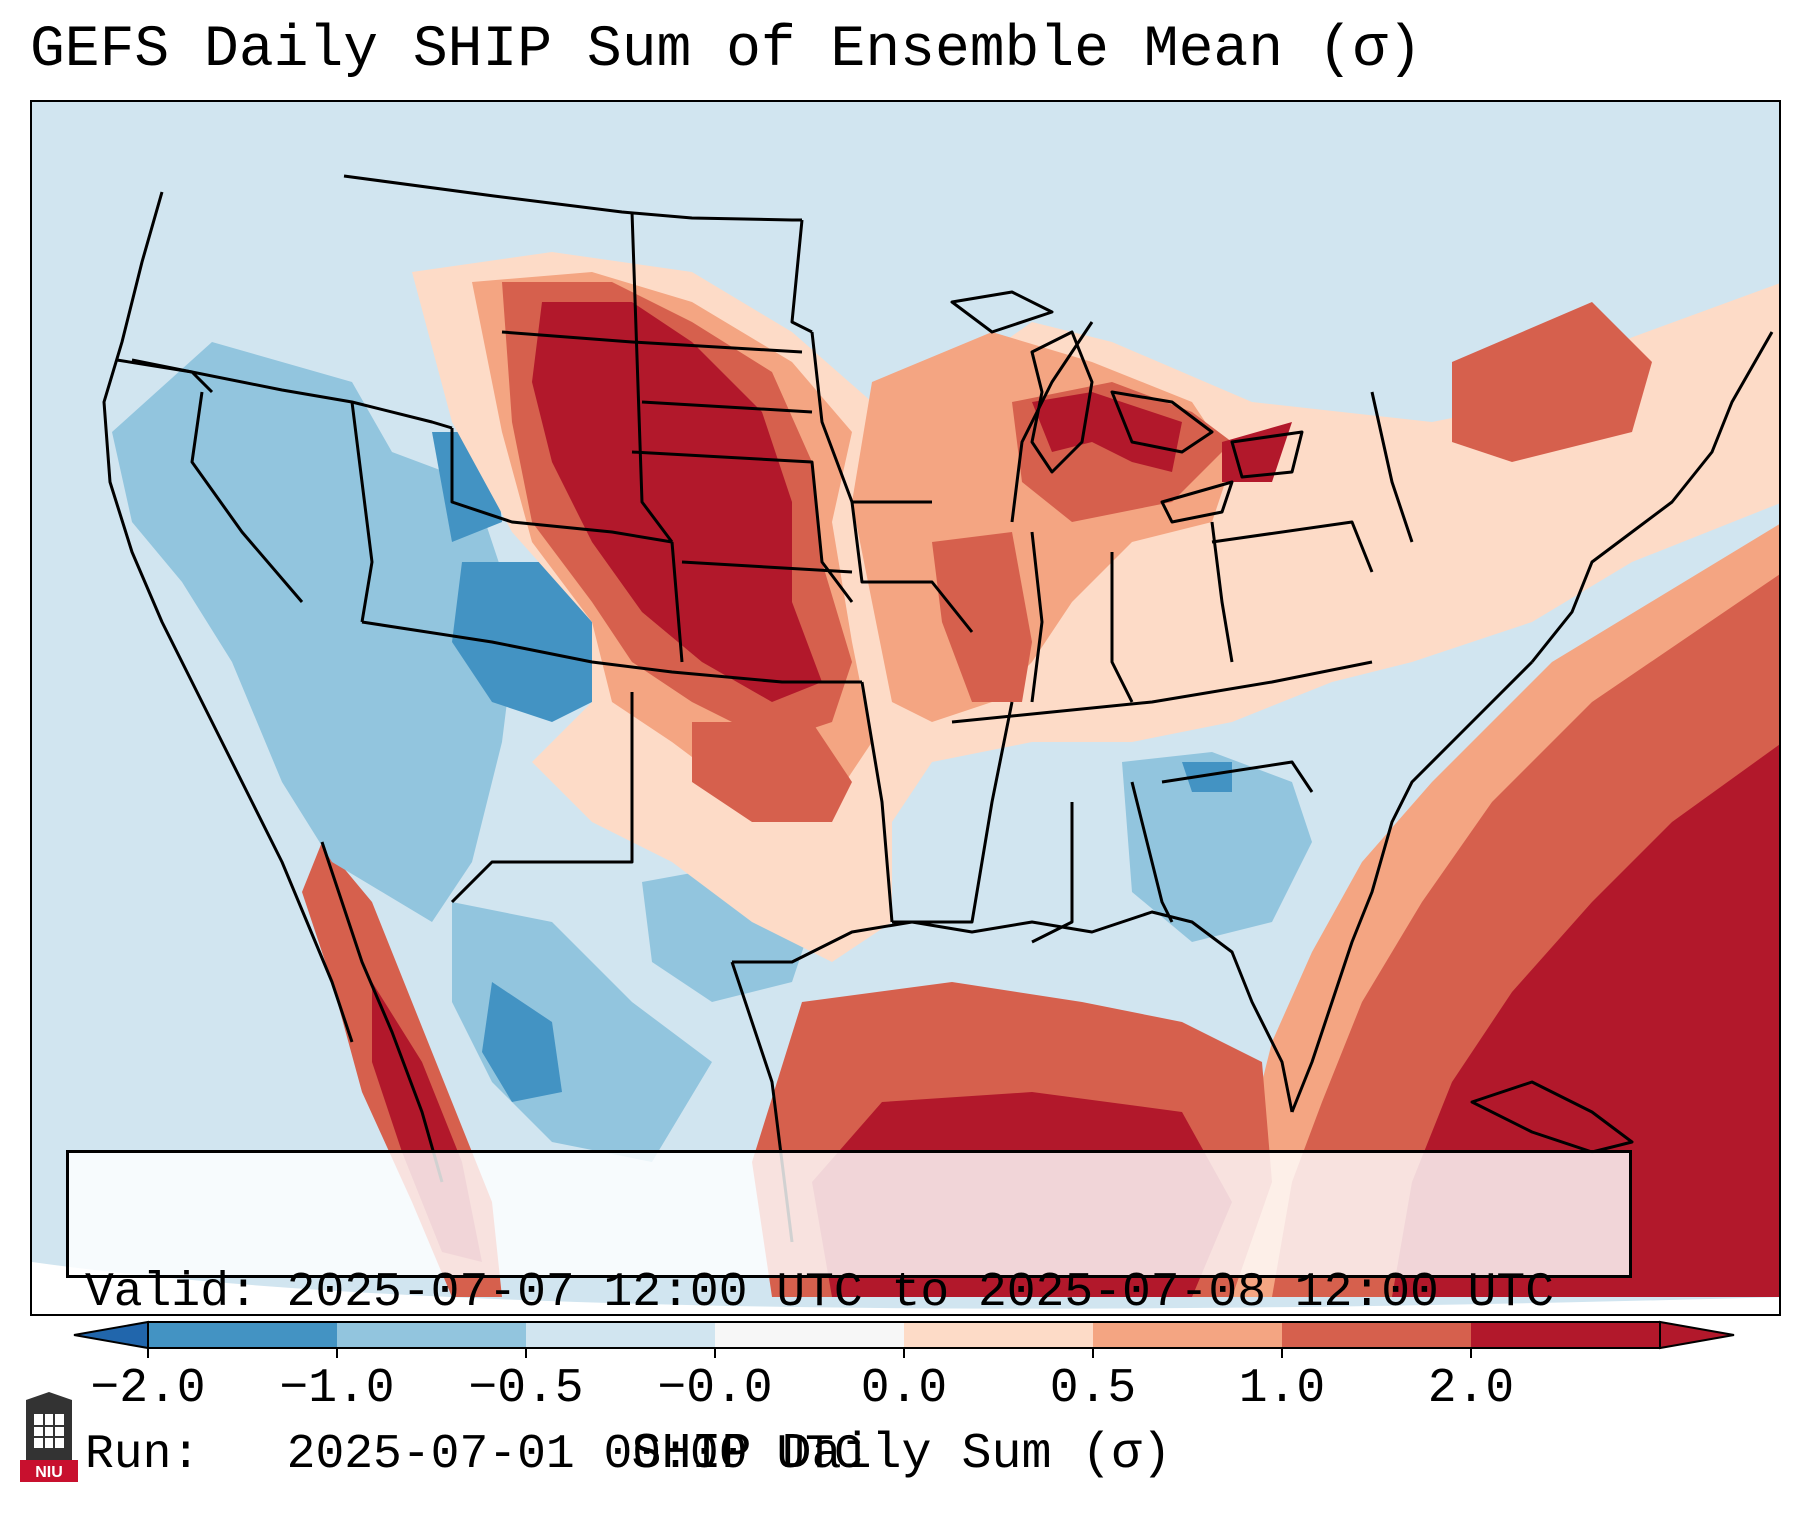 Image resolution: width=1803 pixels, height=1536 pixels. I want to click on pa-ny-border, so click(1292, 546).